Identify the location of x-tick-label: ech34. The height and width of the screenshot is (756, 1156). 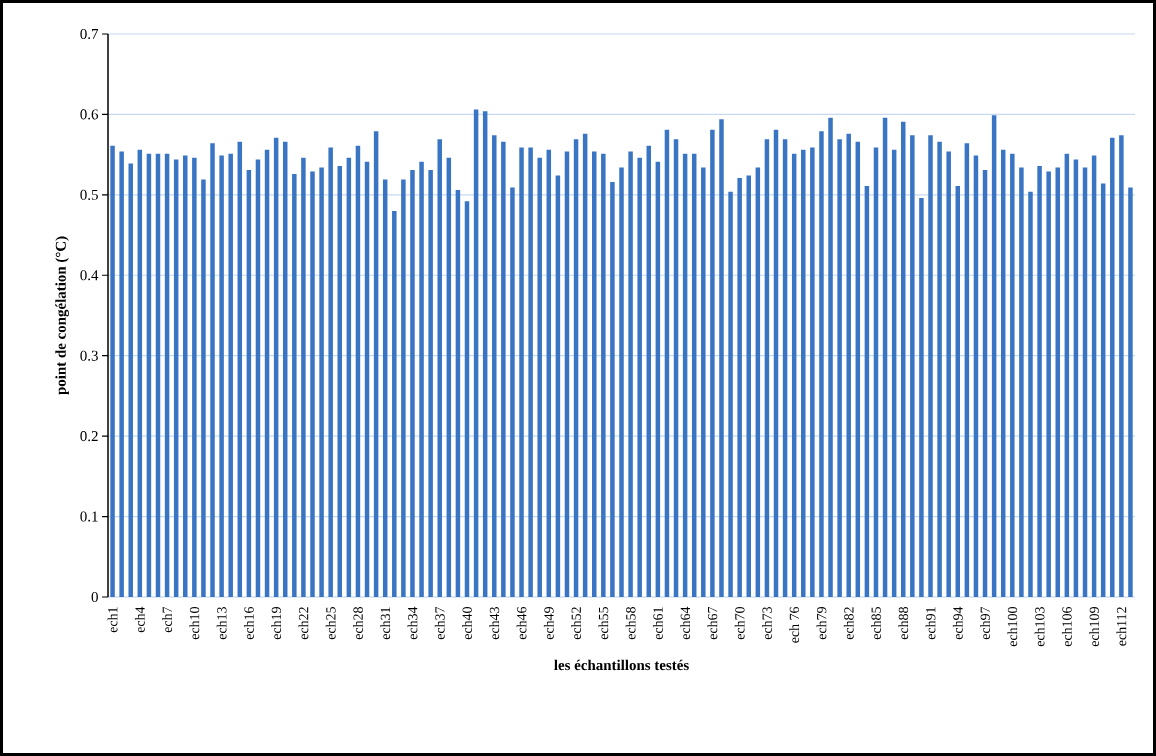
(412, 623).